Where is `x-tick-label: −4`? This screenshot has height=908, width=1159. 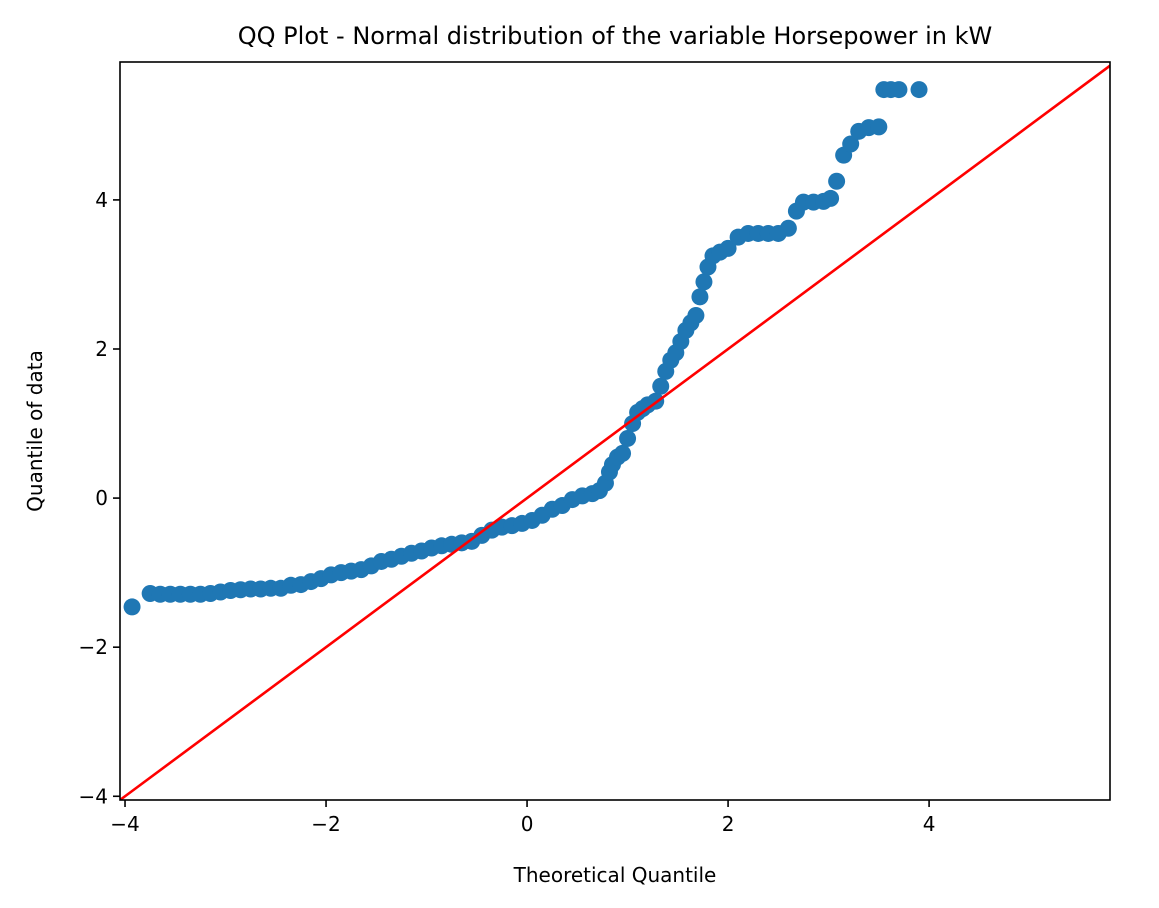
x-tick-label: −4 is located at coordinates (124, 824).